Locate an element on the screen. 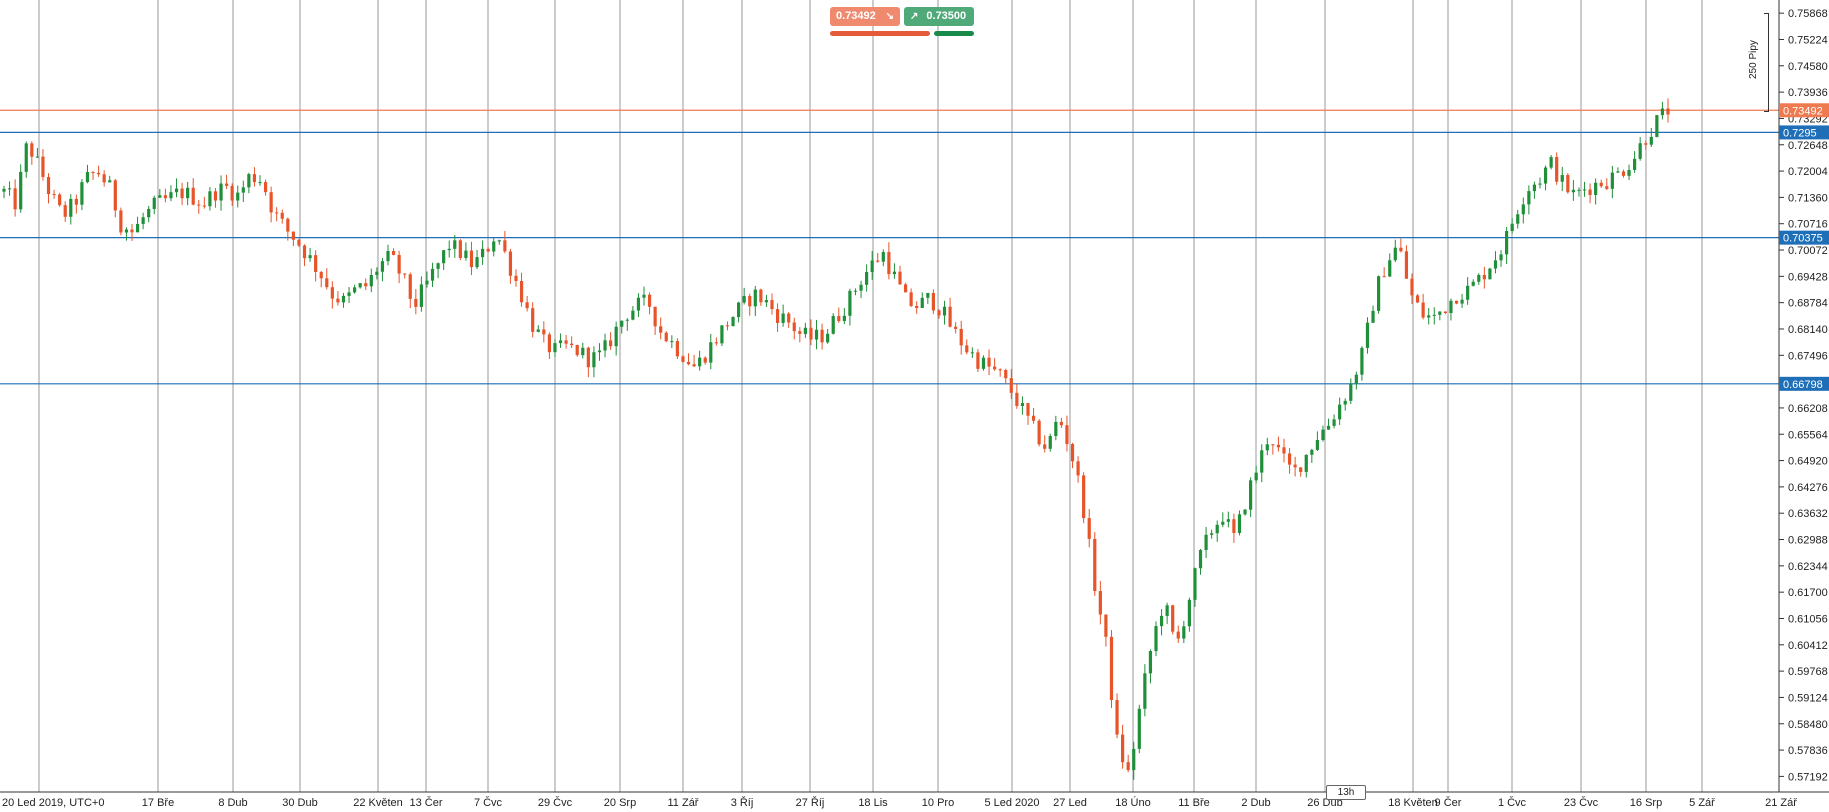 The image size is (1829, 812). y-tick-label: 0.64276 is located at coordinates (1808, 488).